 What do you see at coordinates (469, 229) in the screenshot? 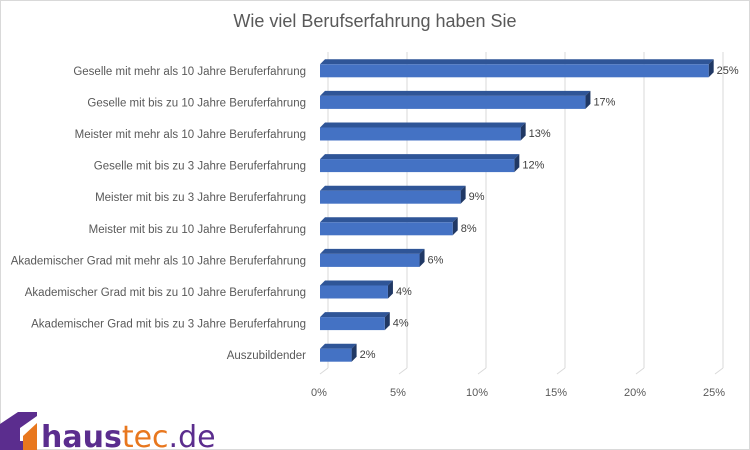
I see `data-label: 8%` at bounding box center [469, 229].